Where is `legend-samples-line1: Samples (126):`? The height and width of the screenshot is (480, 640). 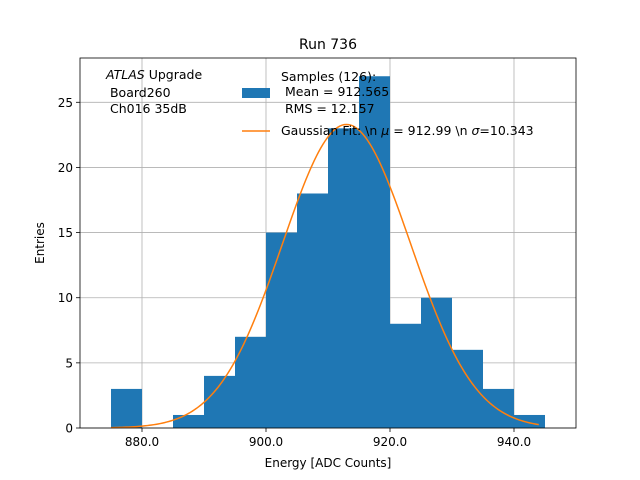 legend-samples-line1: Samples (126): is located at coordinates (328, 76).